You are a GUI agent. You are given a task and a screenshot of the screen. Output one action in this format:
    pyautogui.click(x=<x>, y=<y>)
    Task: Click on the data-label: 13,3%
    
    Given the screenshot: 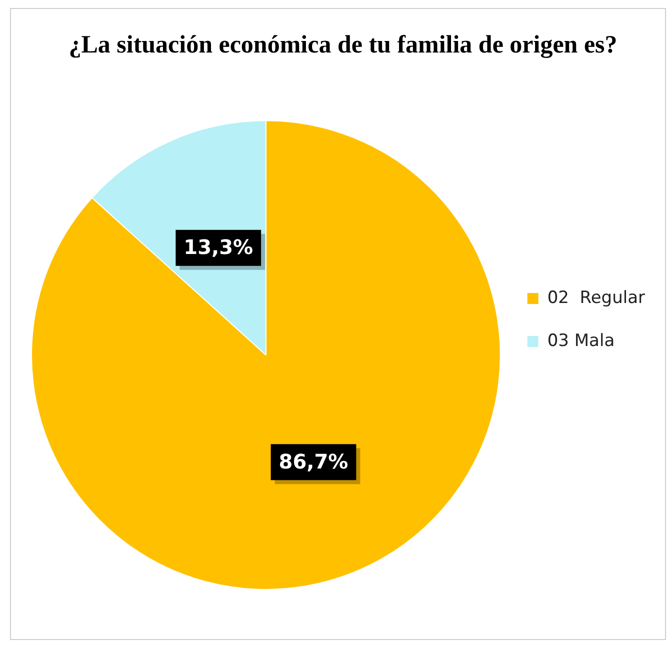 What is the action you would take?
    pyautogui.click(x=219, y=247)
    